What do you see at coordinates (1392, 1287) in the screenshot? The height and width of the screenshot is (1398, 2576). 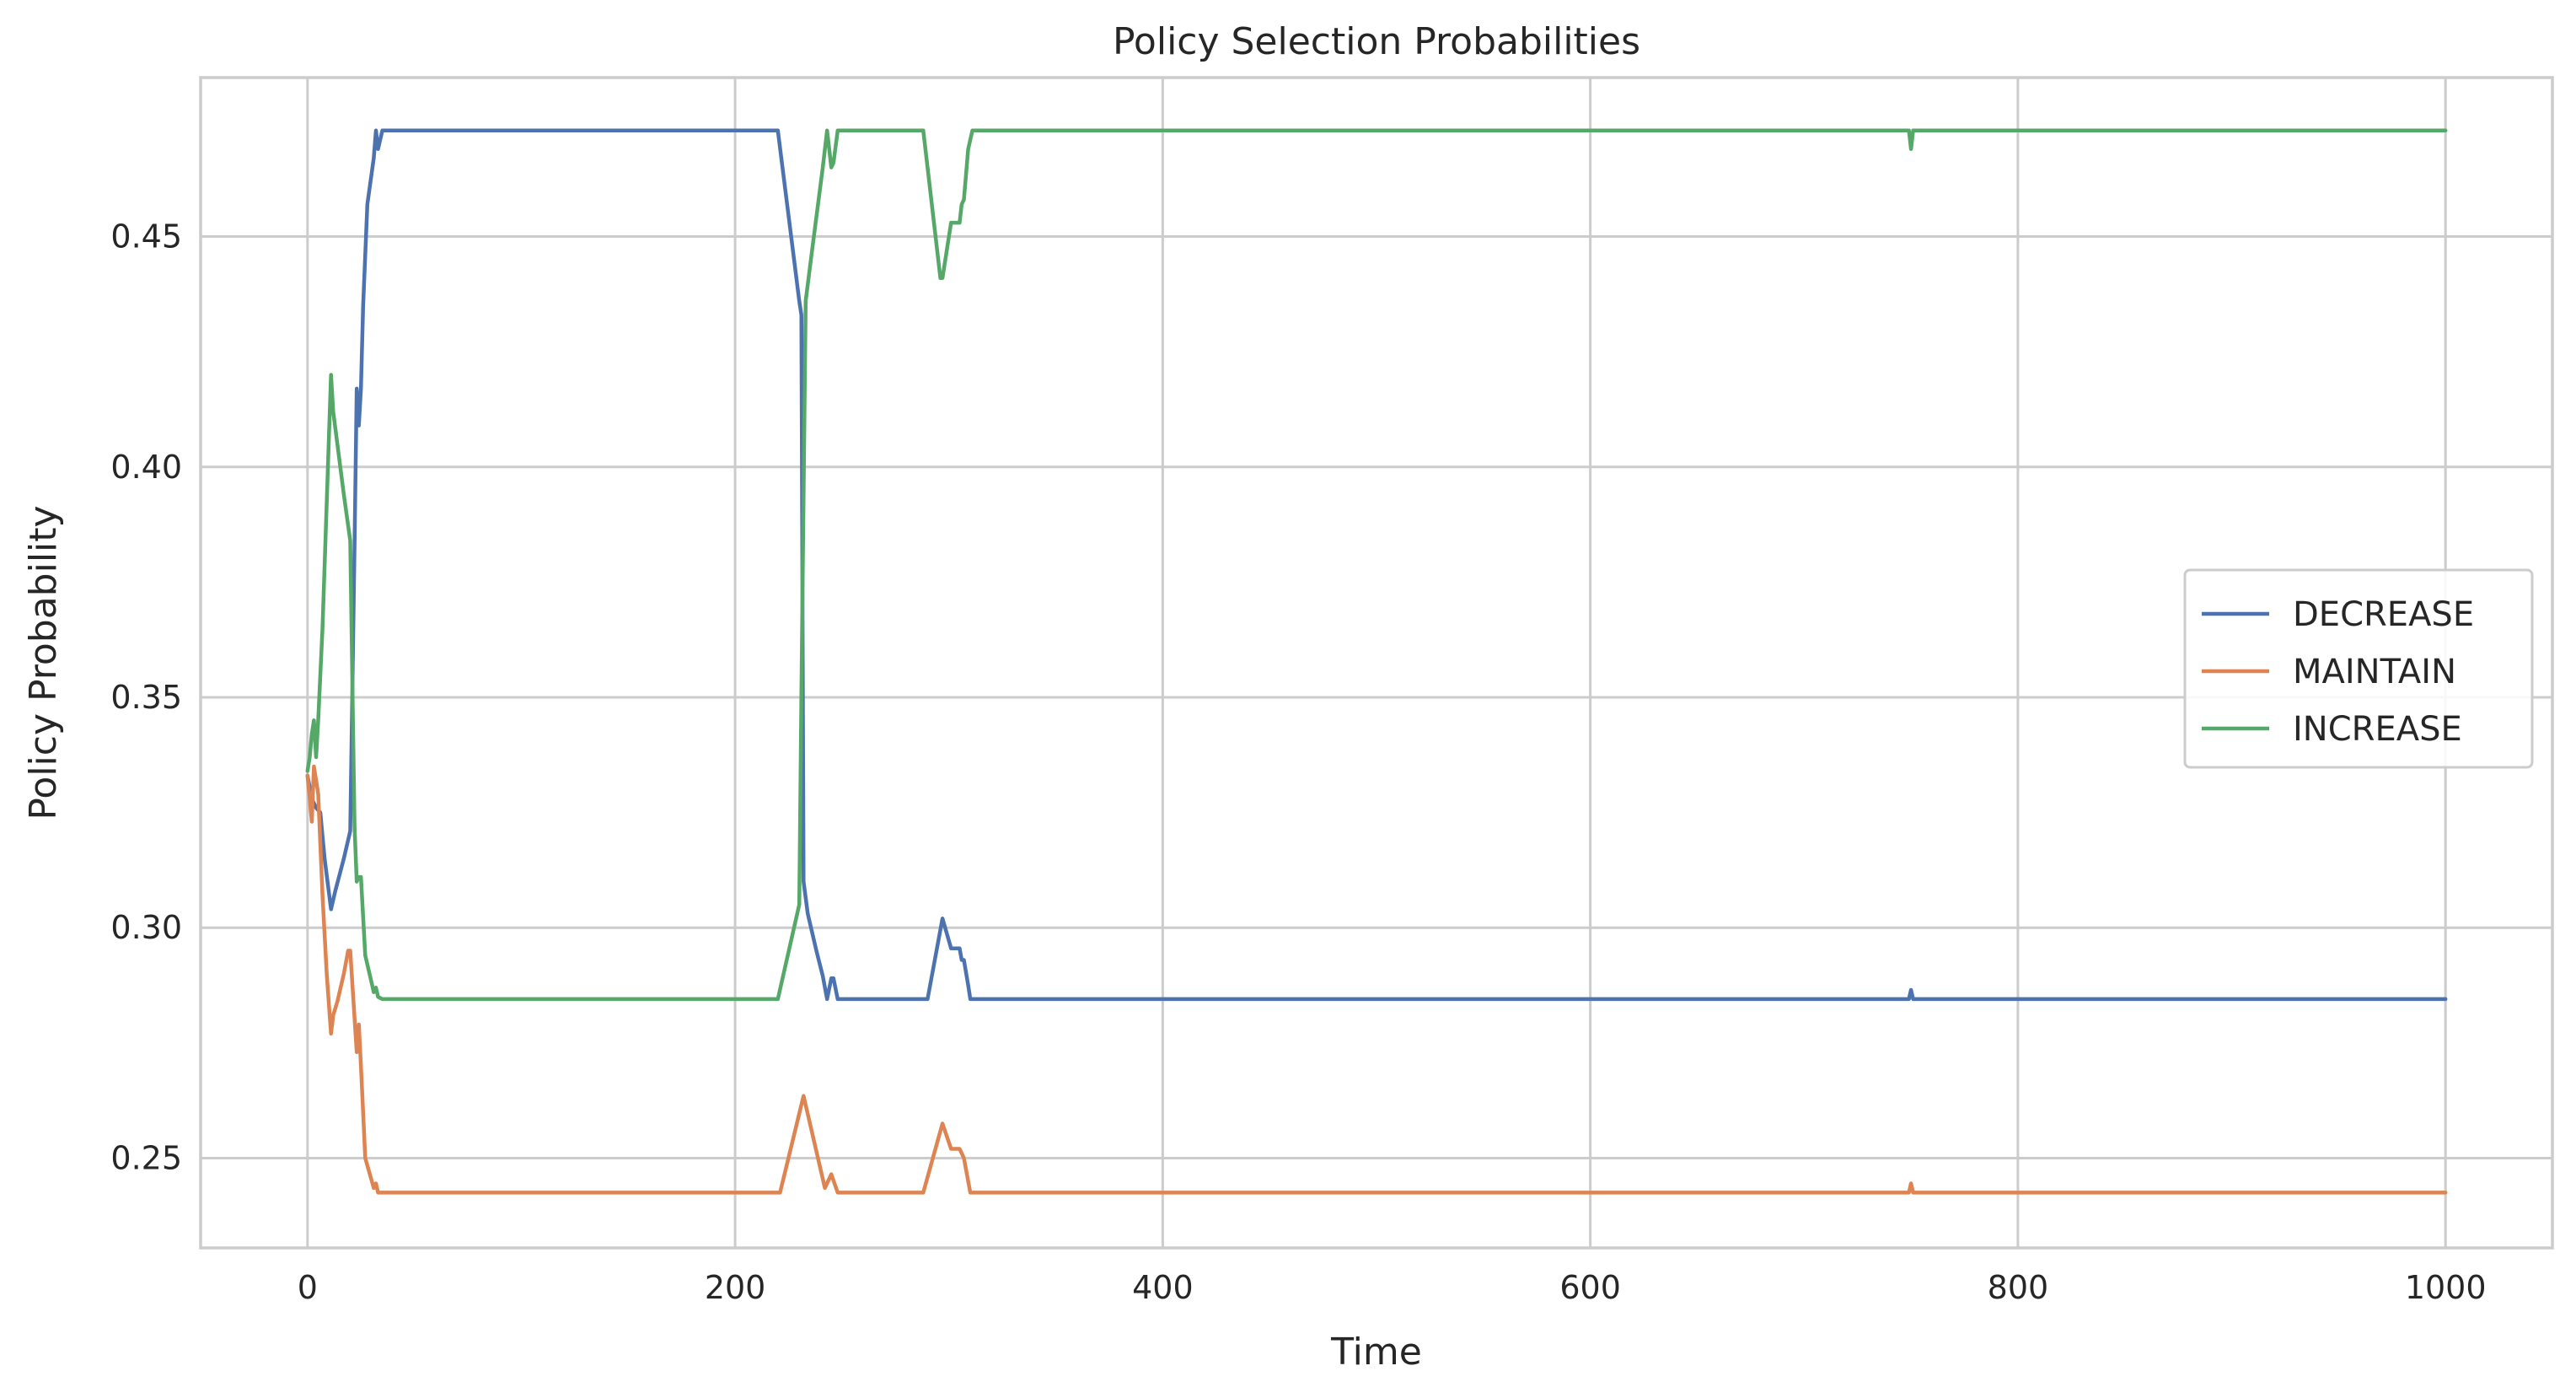 I see `x-axis-ticks: 0 200 400 600 800 1000` at bounding box center [1392, 1287].